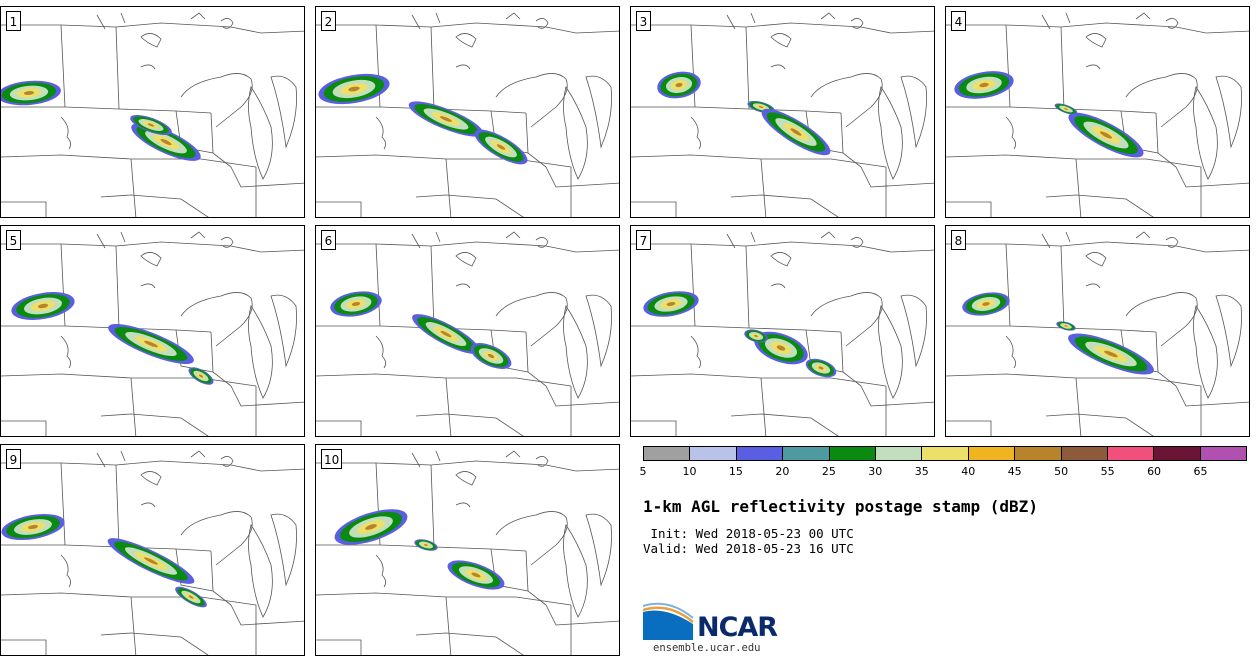  Describe the element at coordinates (643, 21) in the screenshot. I see `panel-number-label: 3` at that location.